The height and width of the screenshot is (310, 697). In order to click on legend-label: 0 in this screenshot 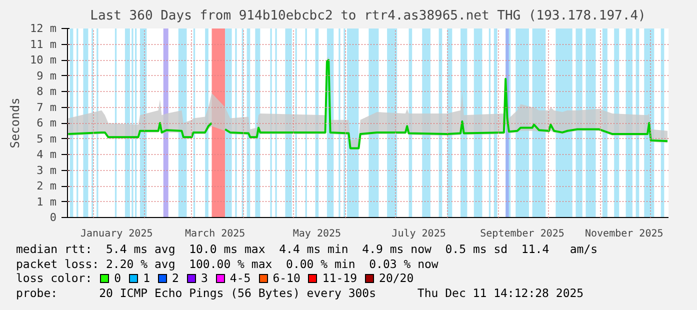, I will do `click(118, 278)`.